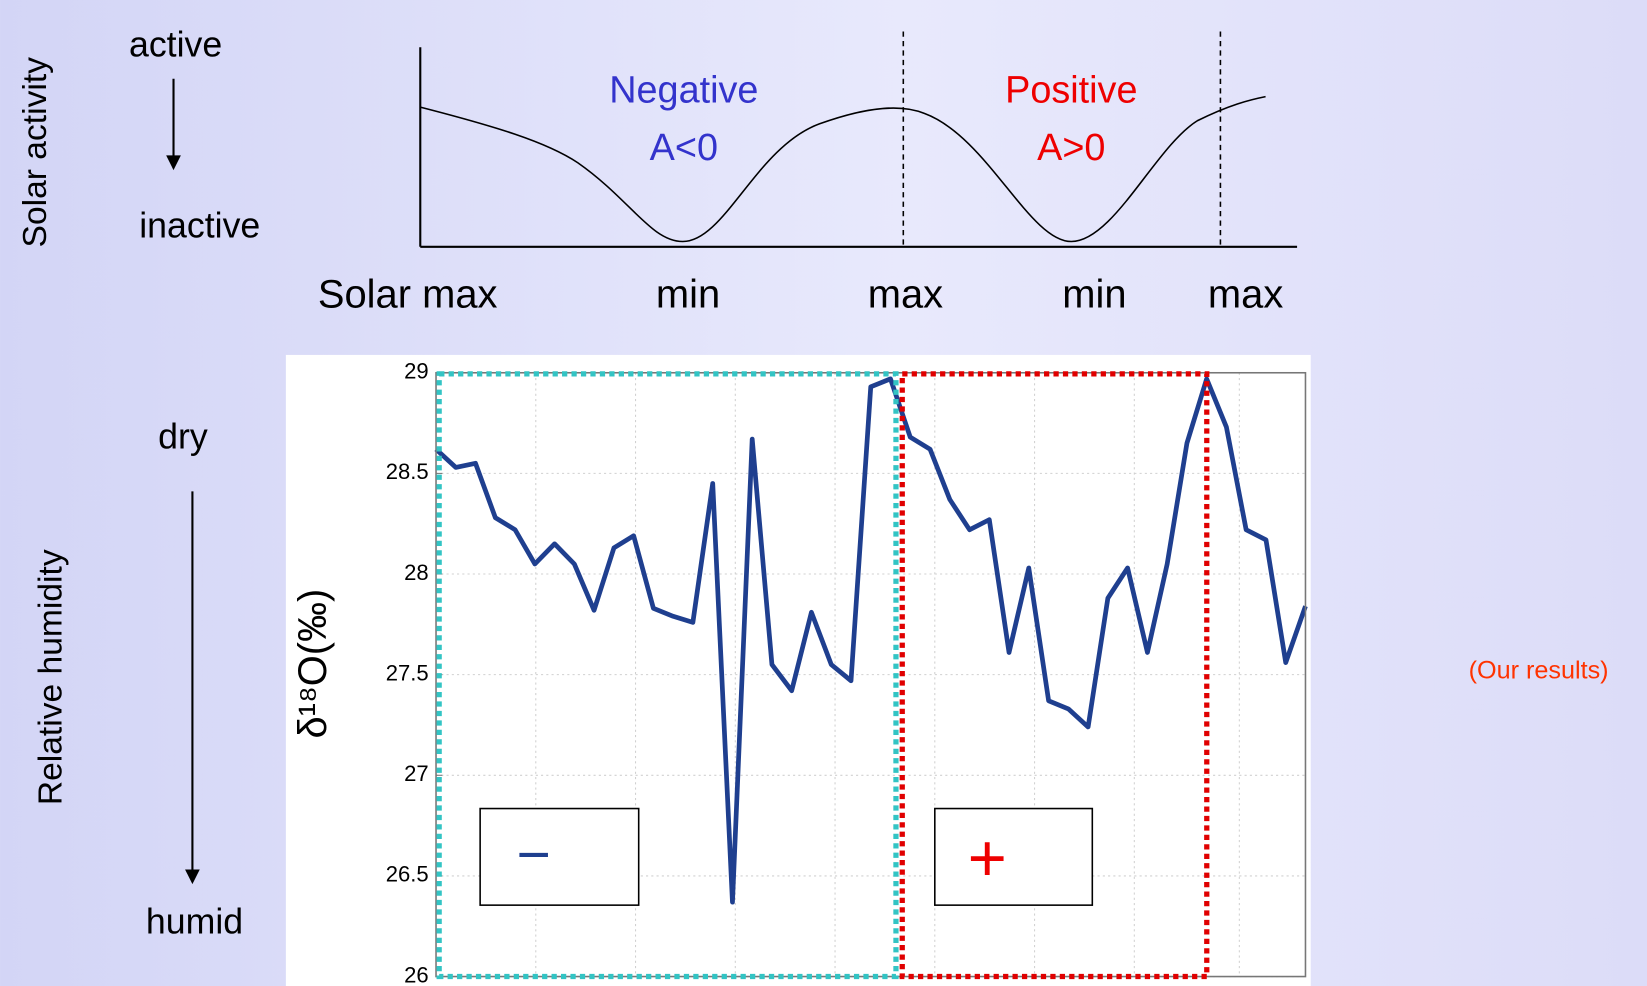  Describe the element at coordinates (51, 677) in the screenshot. I see `y-label: Relative humidity` at that location.